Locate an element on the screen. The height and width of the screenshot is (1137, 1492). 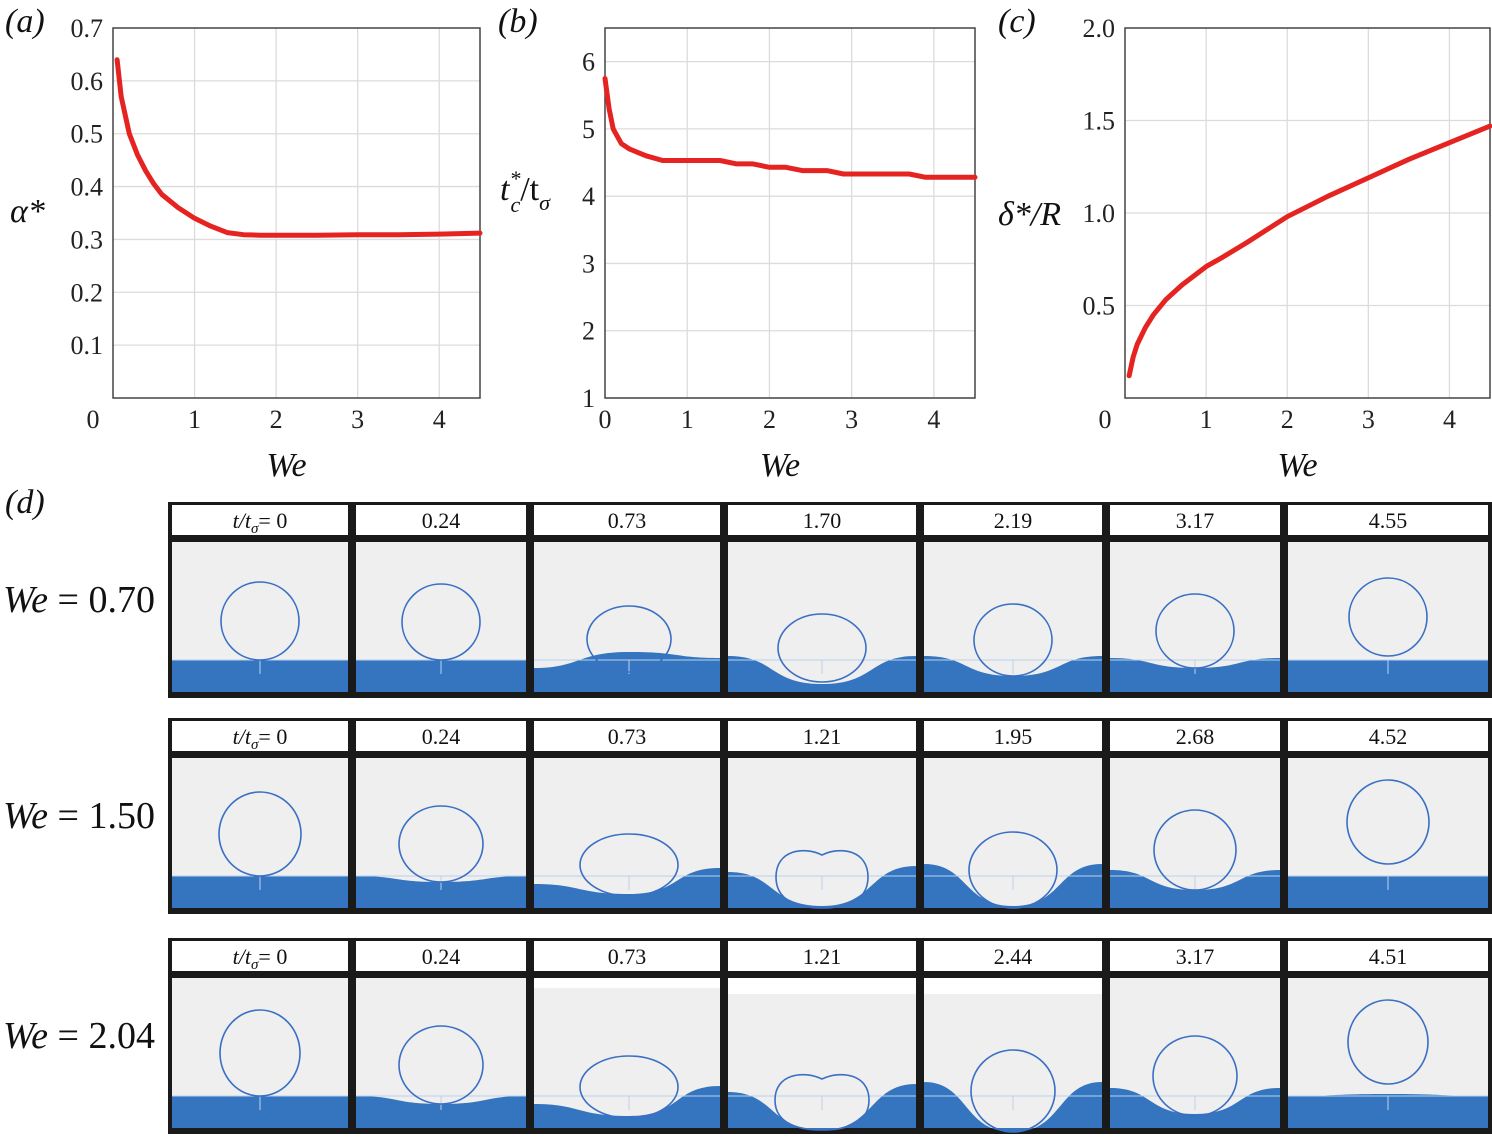
time-label: 3.17 is located at coordinates (1195, 956).